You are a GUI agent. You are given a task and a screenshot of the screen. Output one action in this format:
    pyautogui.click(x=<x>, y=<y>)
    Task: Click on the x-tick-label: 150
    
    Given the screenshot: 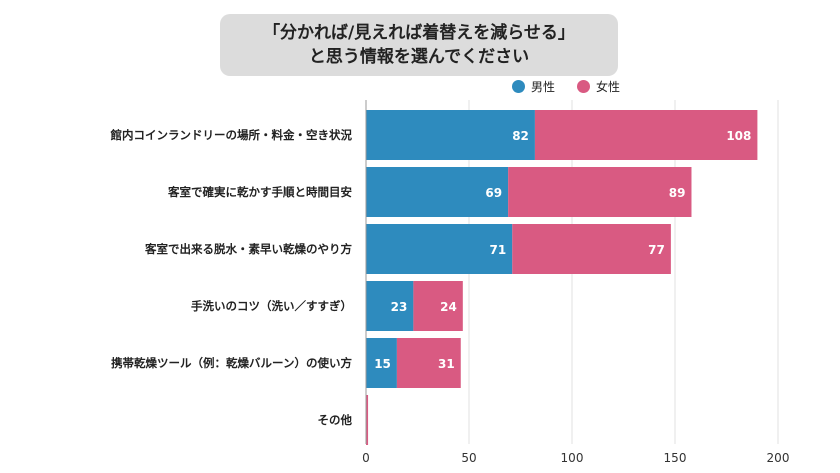 What is the action you would take?
    pyautogui.click(x=675, y=458)
    